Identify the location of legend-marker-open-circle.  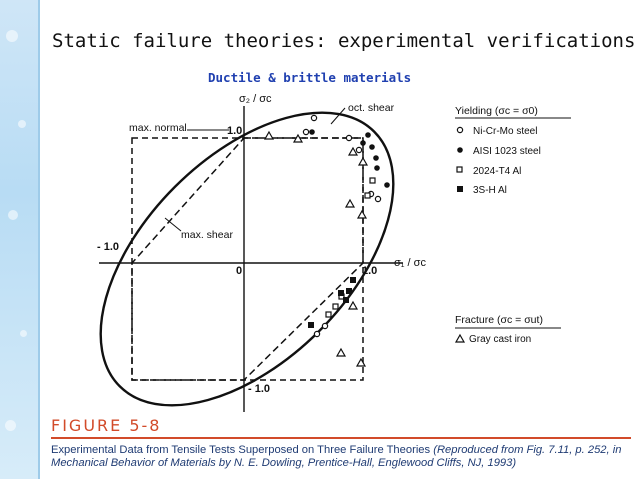
(460, 130).